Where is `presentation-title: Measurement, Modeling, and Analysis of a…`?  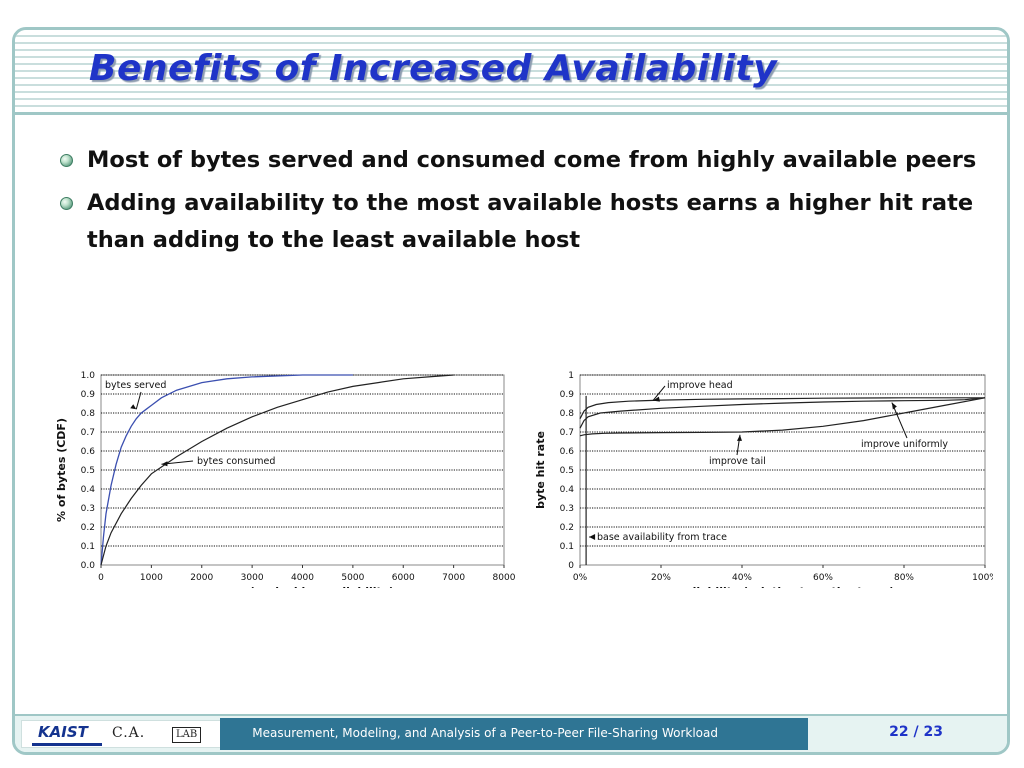
presentation-title: Measurement, Modeling, and Analysis of a… is located at coordinates (485, 733).